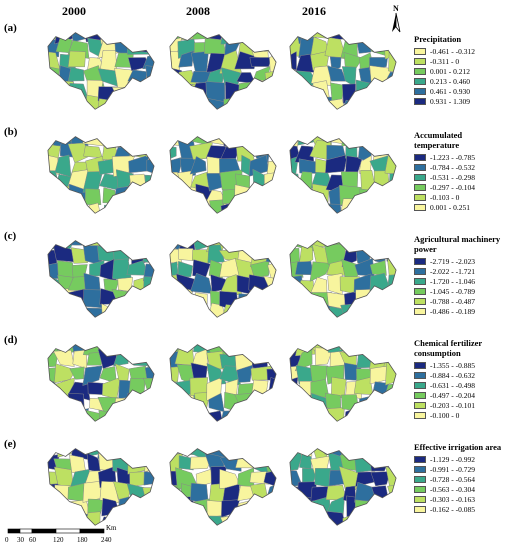  Describe the element at coordinates (457, 244) in the screenshot. I see `legend-title: Agricultural machinery power` at that location.